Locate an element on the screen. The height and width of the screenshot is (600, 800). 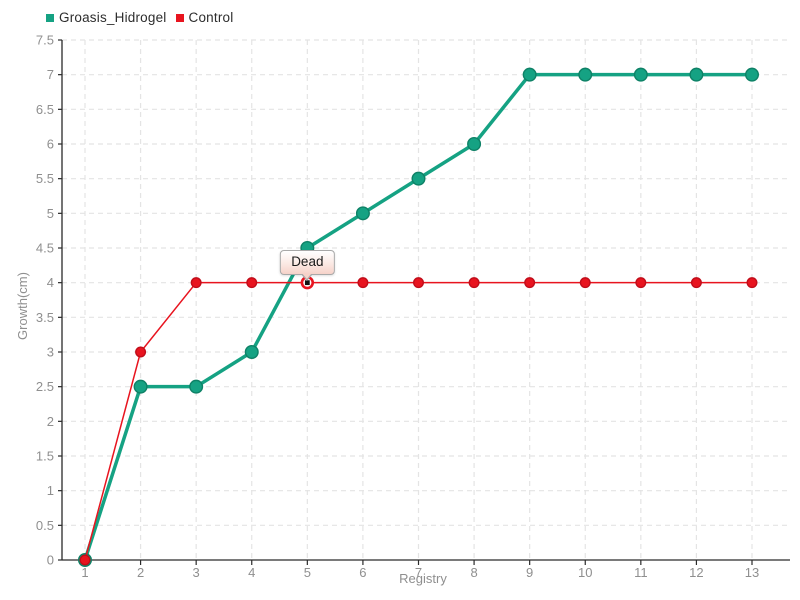
y-tick-label: 0 is located at coordinates (50, 560).